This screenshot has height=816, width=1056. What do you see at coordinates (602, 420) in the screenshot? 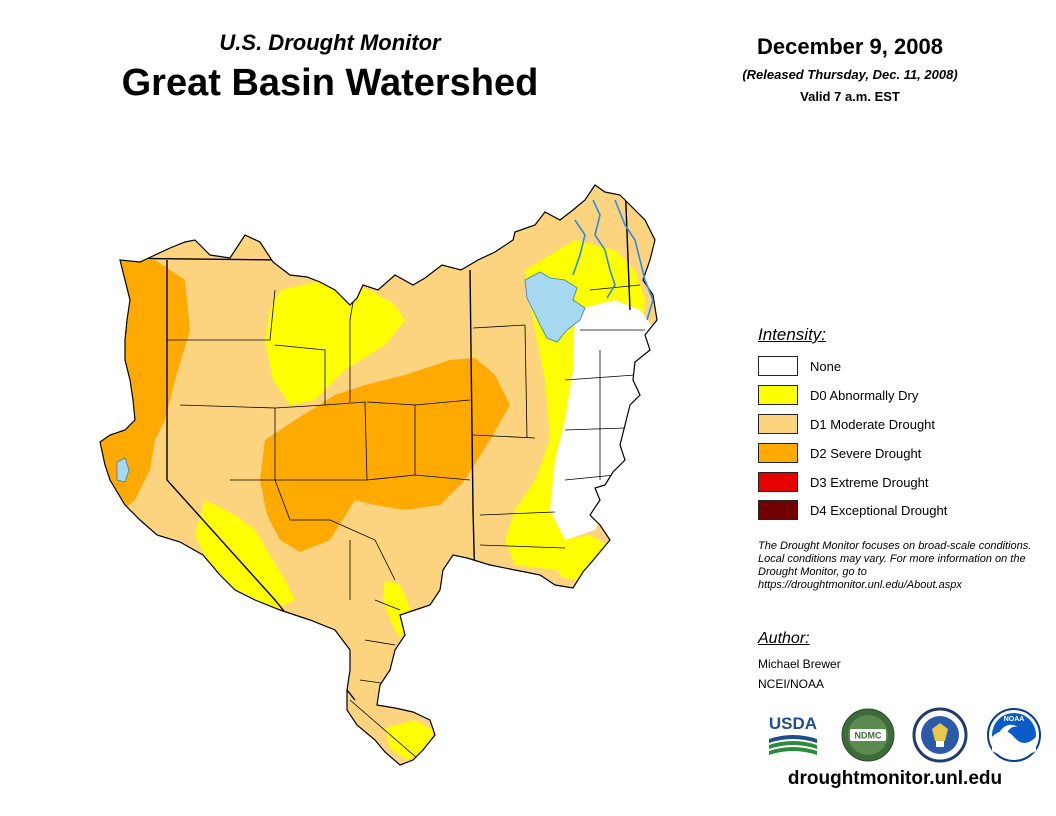
I see `none-area` at bounding box center [602, 420].